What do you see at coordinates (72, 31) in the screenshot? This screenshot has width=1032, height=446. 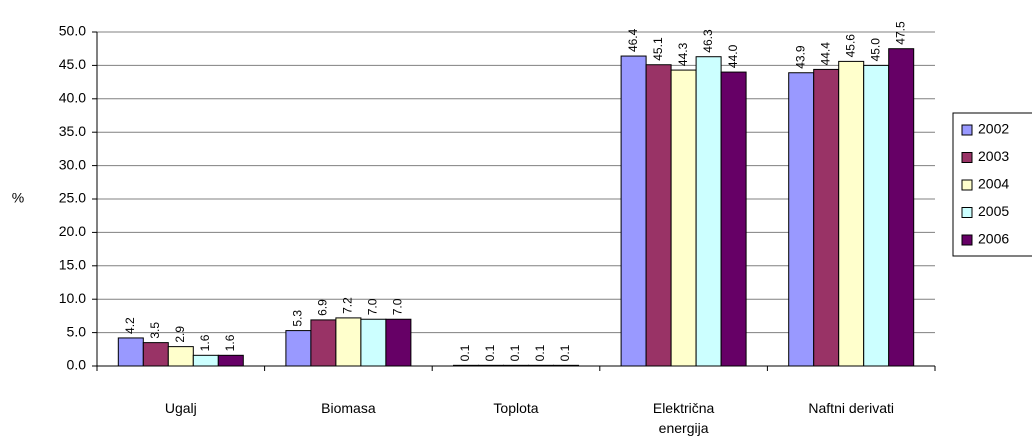 I see `y-tick-label: 50.0` at bounding box center [72, 31].